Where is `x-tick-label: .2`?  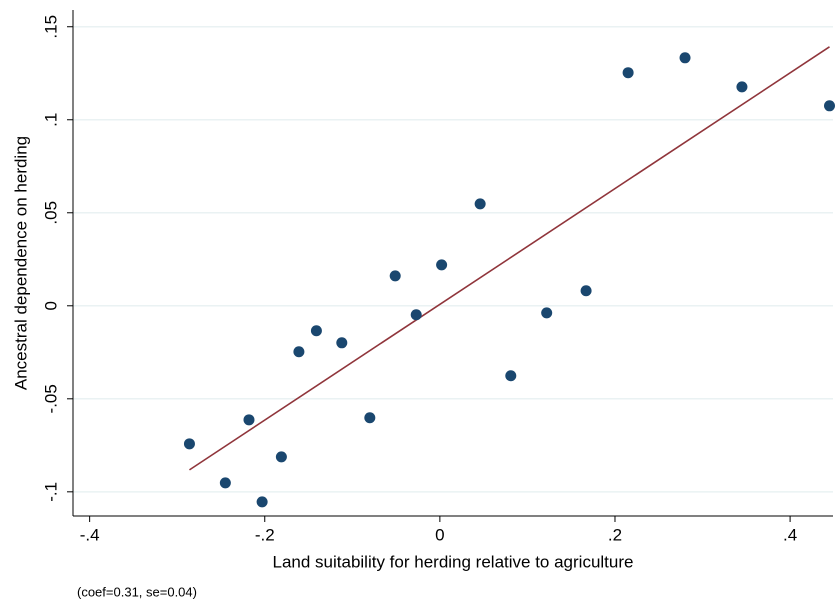
x-tick-label: .2 is located at coordinates (615, 534).